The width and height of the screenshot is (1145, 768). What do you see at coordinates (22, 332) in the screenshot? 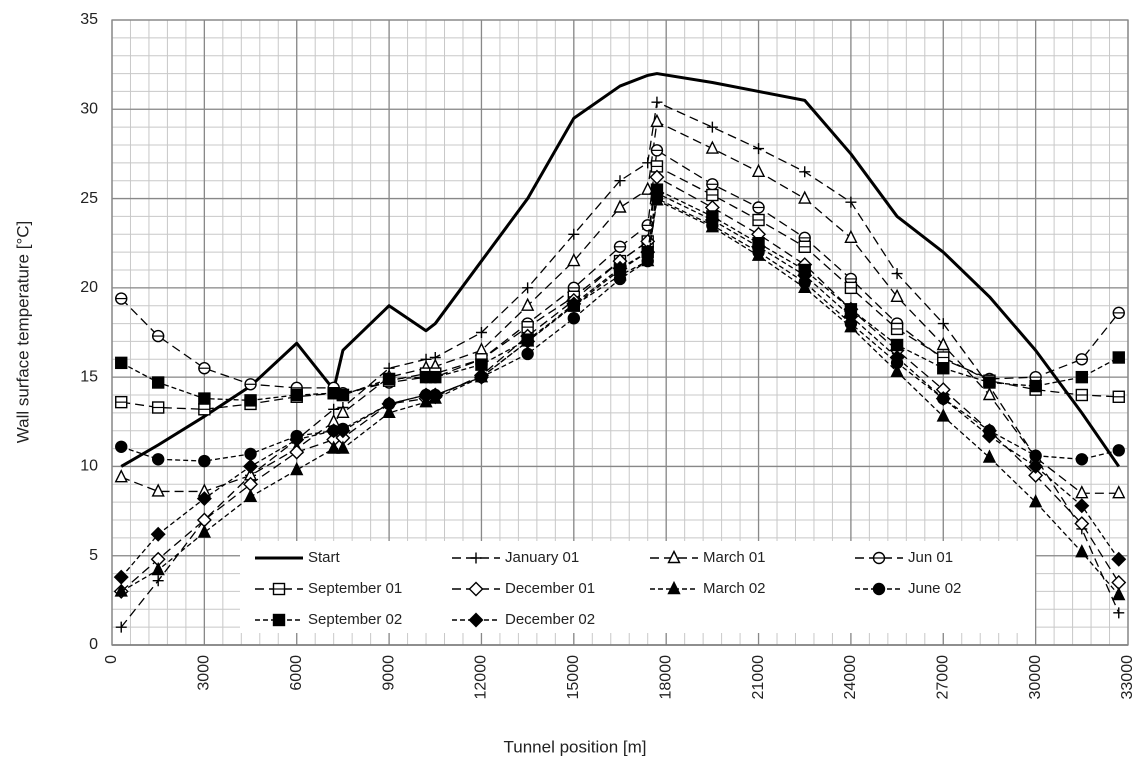
I see `y-axis-label: Wall surface temperature [°C]` at bounding box center [22, 332].